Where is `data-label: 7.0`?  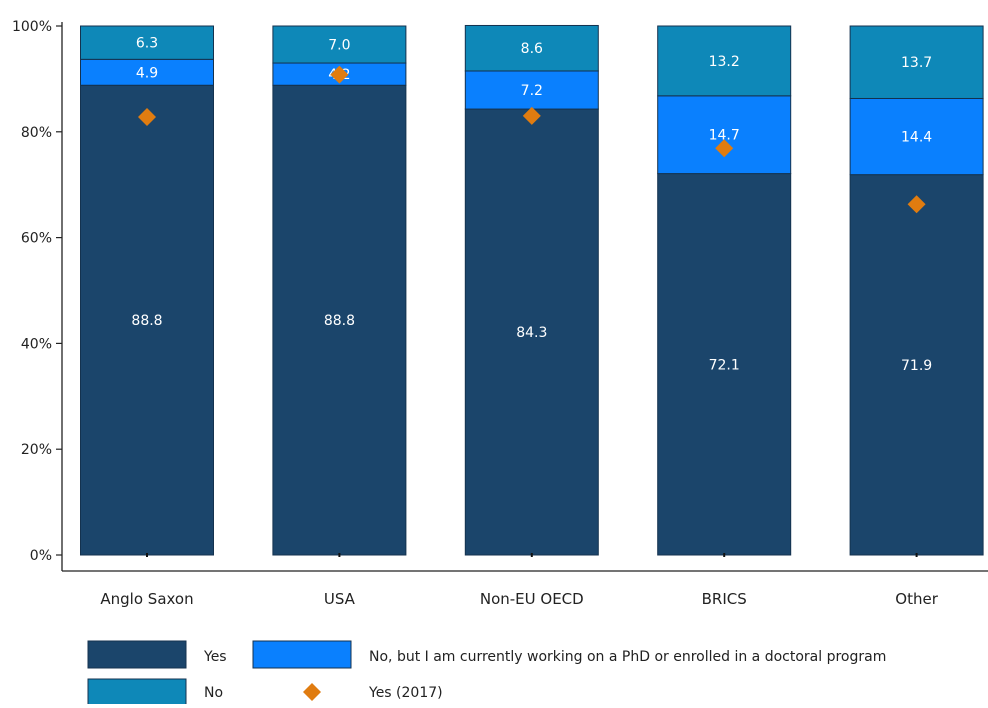
data-label: 7.0 is located at coordinates (339, 46).